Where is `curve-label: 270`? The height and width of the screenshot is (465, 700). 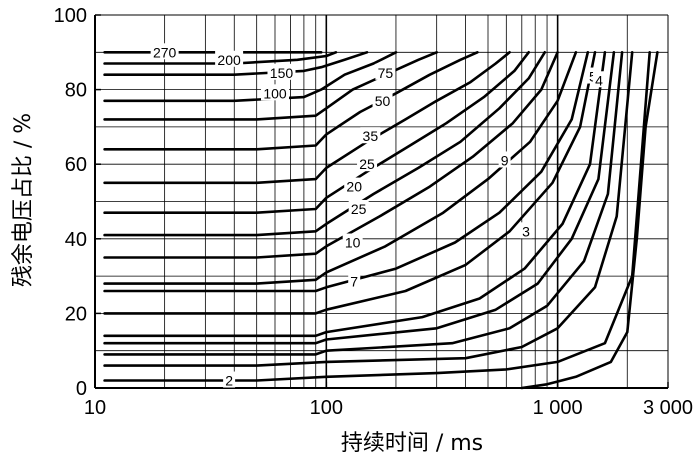 curve-label: 270 is located at coordinates (165, 52).